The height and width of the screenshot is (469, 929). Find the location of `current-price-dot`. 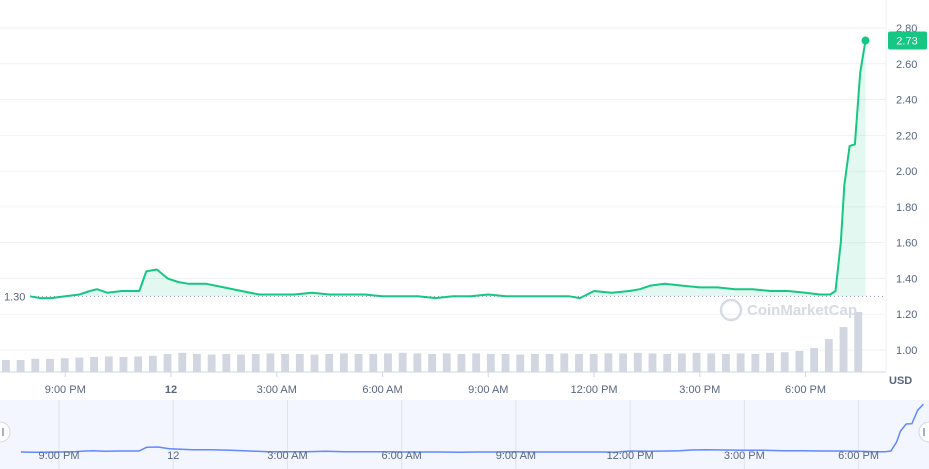

current-price-dot is located at coordinates (865, 40).